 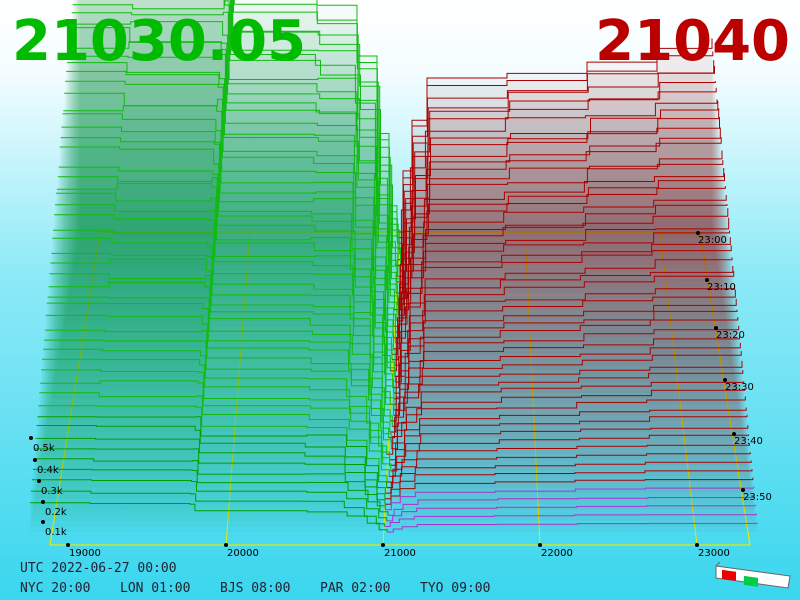 I want to click on ask-price: 21040, so click(x=692, y=41).